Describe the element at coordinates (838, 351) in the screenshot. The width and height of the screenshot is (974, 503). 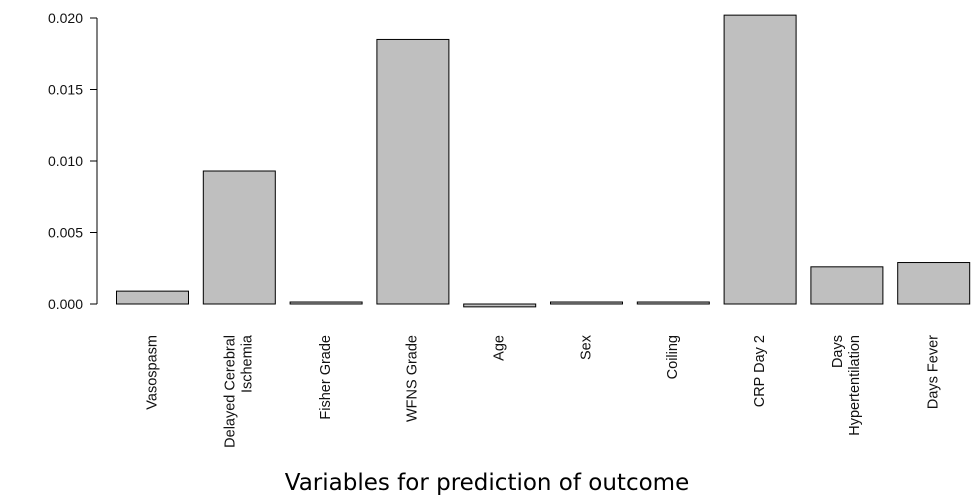
I see `category-label: Days` at that location.